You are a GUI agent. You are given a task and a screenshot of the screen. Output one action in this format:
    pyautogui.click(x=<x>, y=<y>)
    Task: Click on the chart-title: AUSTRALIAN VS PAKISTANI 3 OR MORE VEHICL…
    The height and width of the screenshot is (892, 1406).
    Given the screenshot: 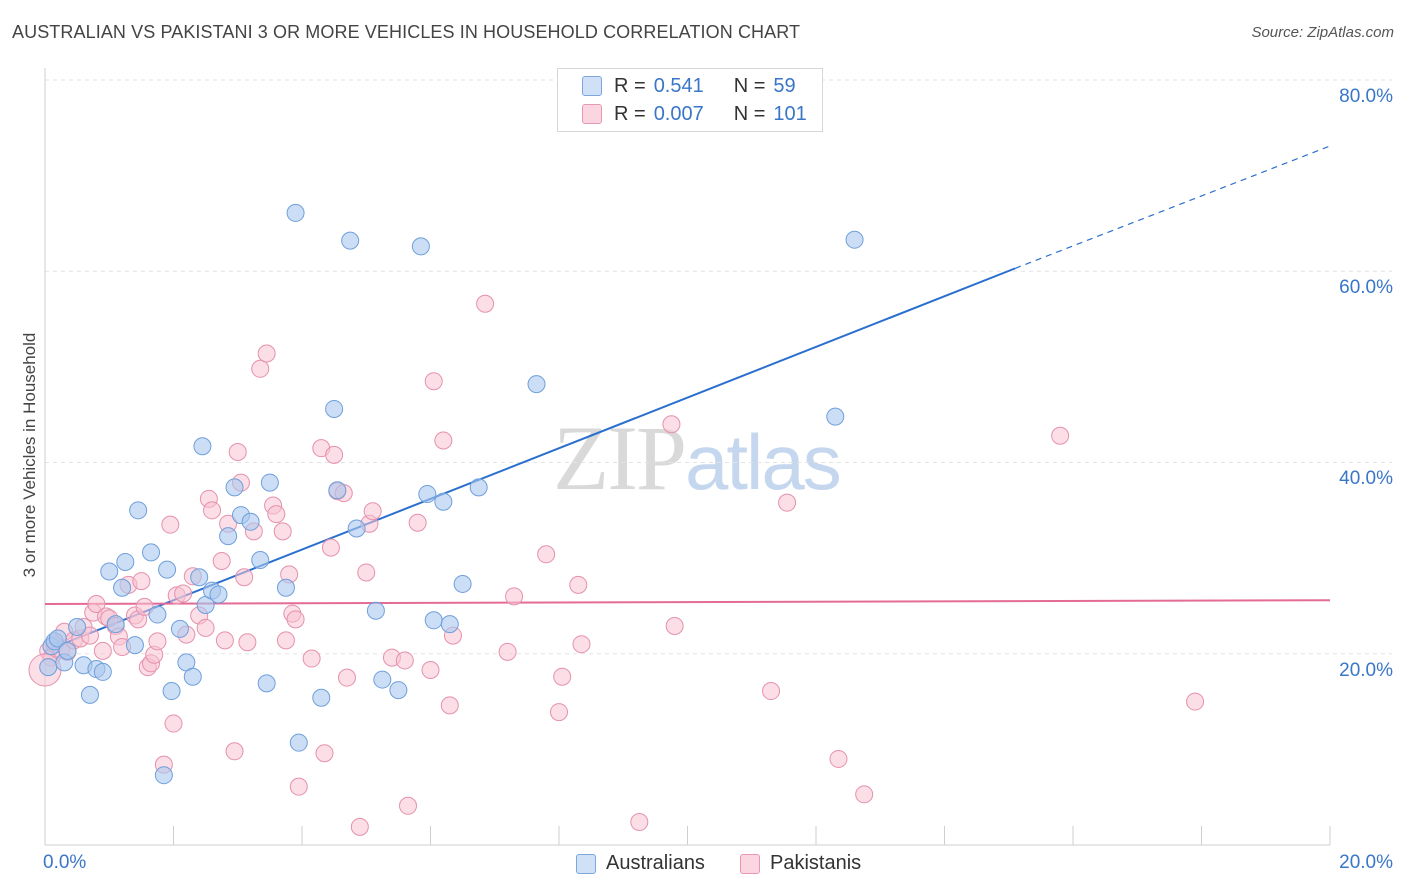 What is the action you would take?
    pyautogui.click(x=406, y=32)
    